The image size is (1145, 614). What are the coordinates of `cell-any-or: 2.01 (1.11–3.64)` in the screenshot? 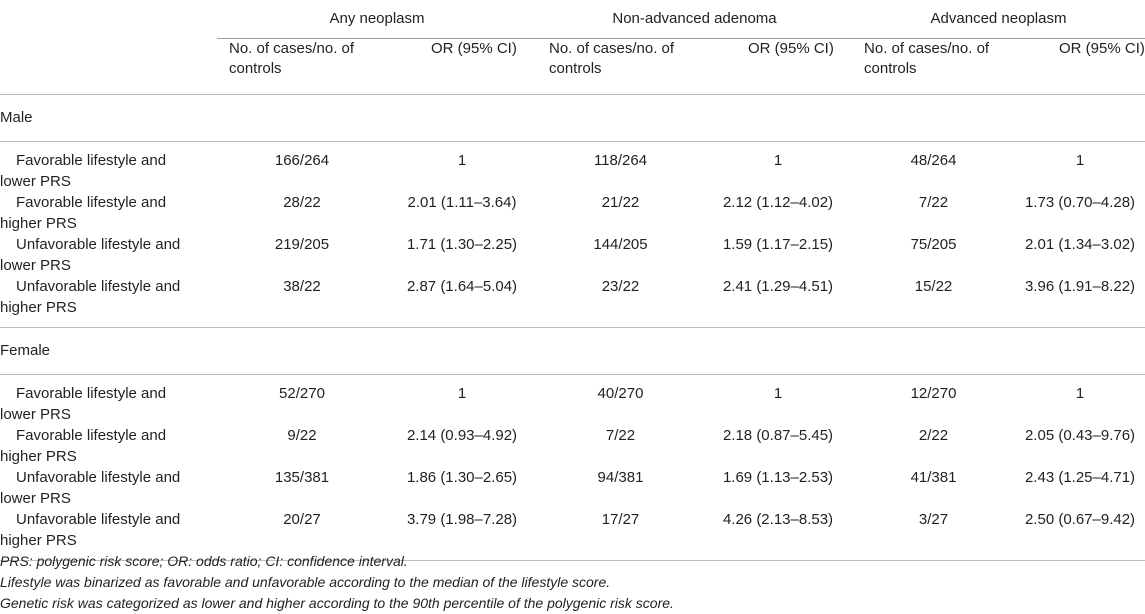 It's located at (462, 202).